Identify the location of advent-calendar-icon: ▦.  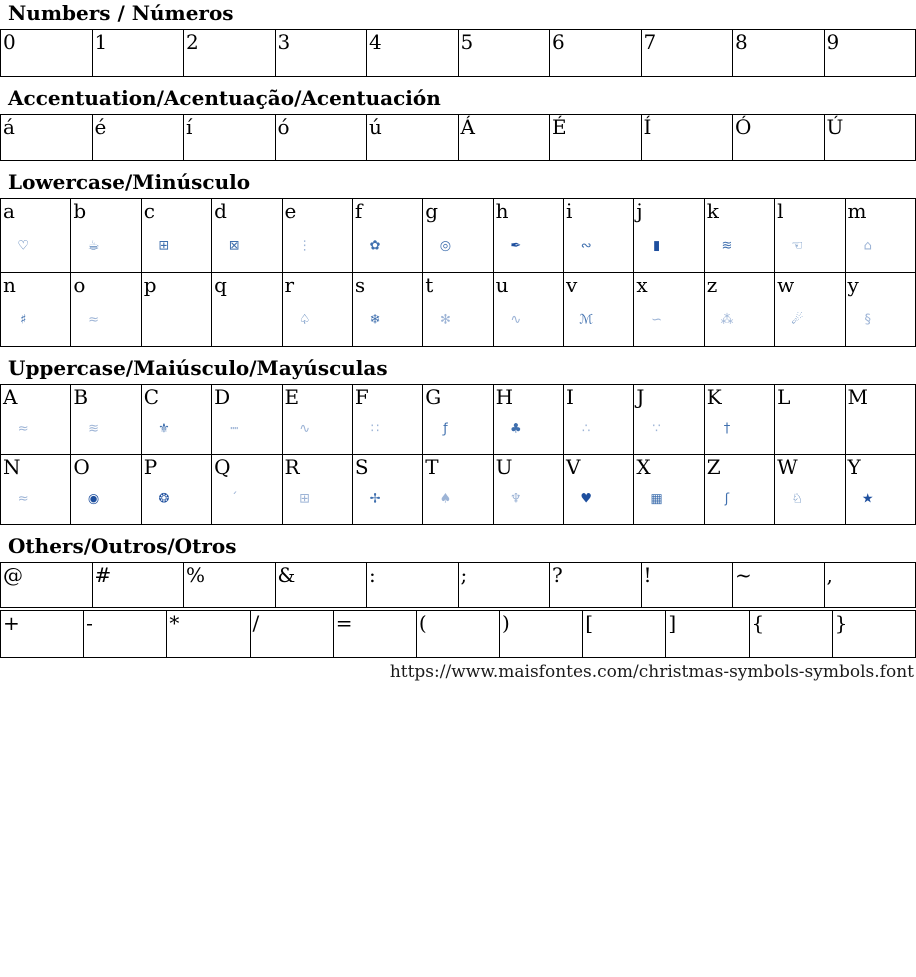
(656, 499).